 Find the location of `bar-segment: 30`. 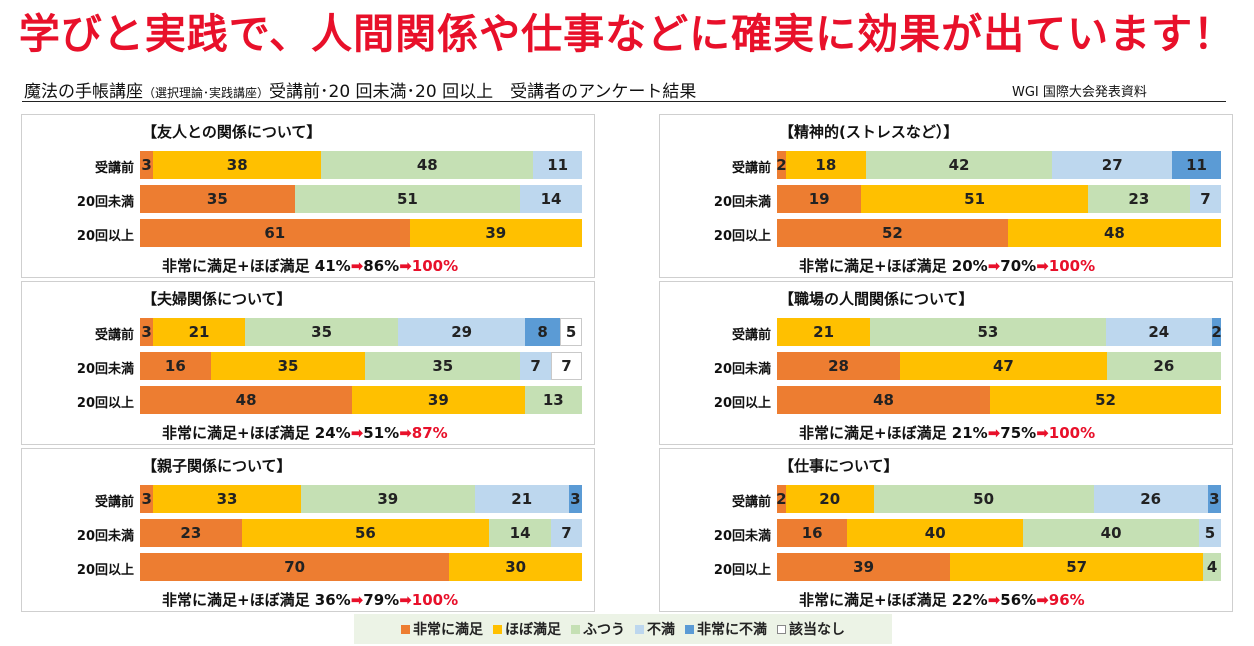

bar-segment: 30 is located at coordinates (515, 567).